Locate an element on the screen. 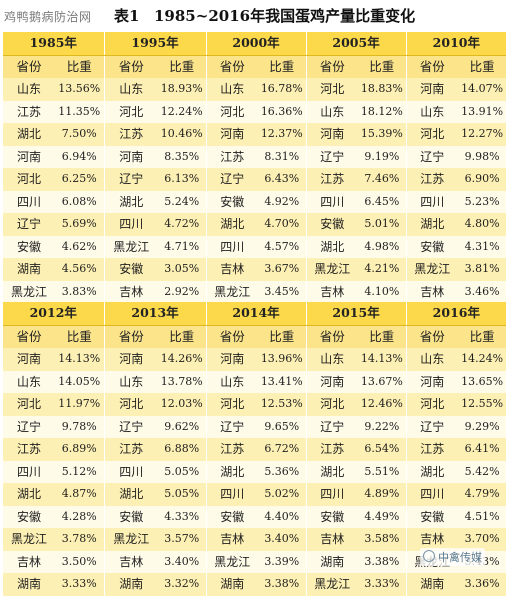 This screenshot has width=508, height=596. share-cell: 6.88% is located at coordinates (182, 449).